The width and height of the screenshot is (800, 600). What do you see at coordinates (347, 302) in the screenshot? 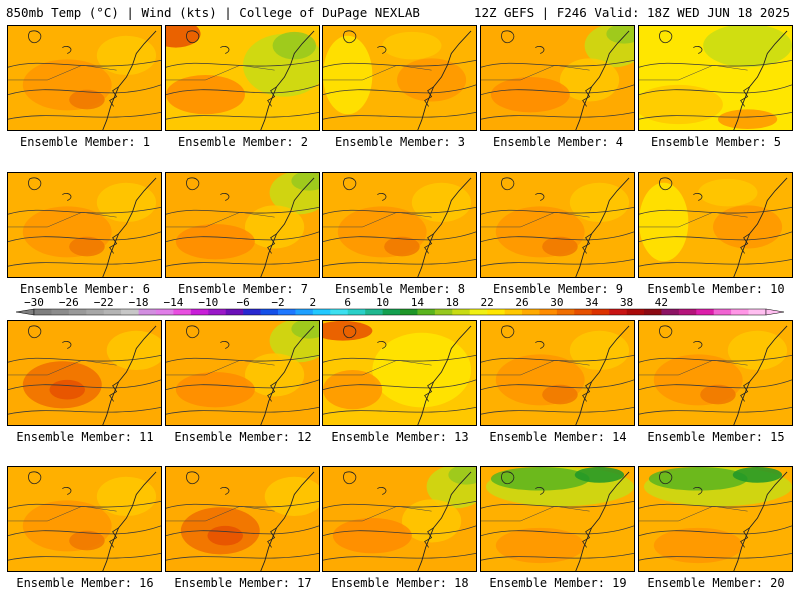
I see `colorbar-tick-label: 6` at bounding box center [347, 302].